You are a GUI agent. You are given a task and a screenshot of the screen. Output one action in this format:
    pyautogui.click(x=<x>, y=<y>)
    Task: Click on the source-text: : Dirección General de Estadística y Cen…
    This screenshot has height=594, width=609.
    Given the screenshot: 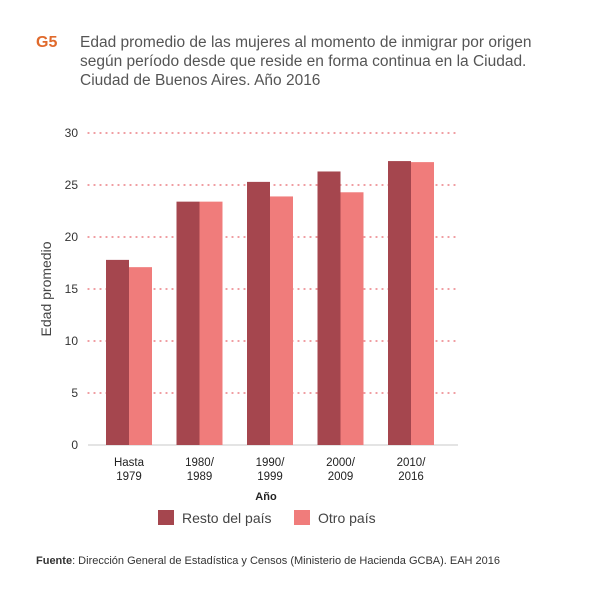 What is the action you would take?
    pyautogui.click(x=286, y=561)
    